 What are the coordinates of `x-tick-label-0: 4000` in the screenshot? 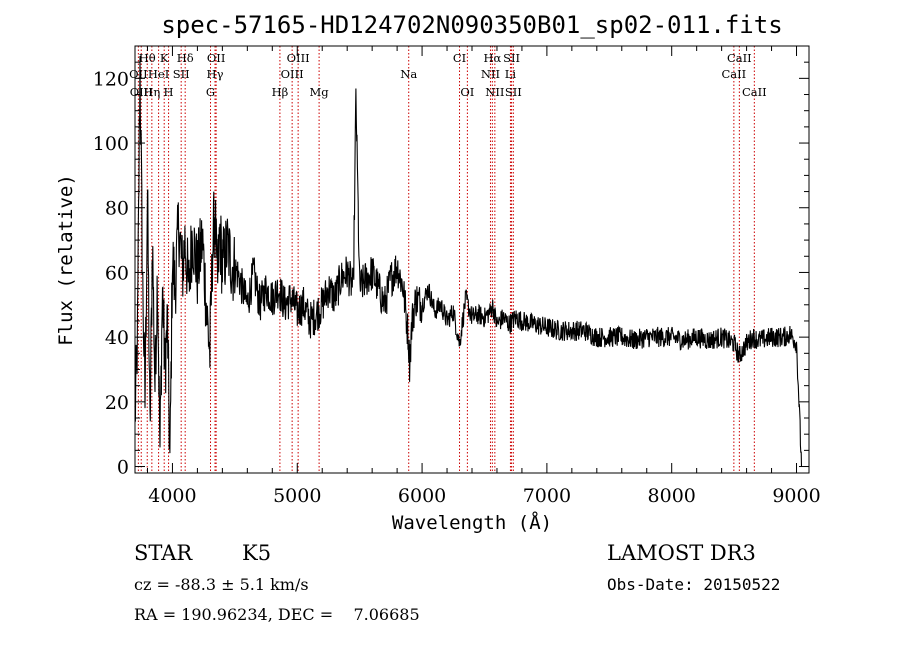 It's located at (172, 496).